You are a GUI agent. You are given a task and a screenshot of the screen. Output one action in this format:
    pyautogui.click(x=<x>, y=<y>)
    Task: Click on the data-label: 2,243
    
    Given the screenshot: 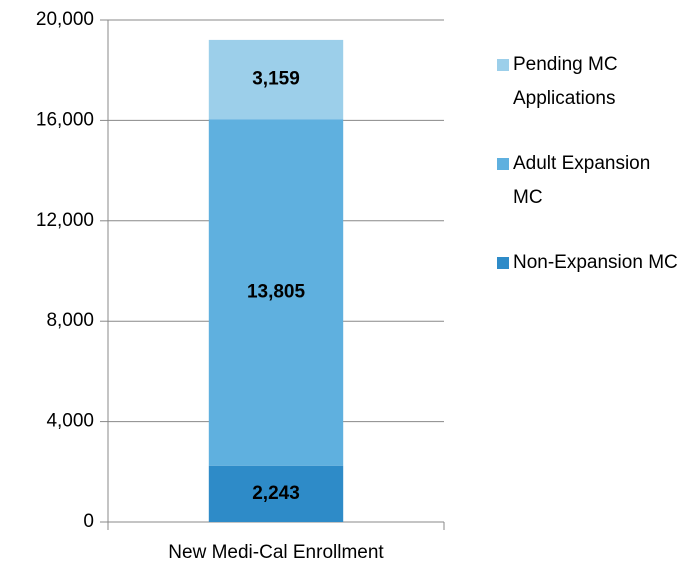 What is the action you would take?
    pyautogui.click(x=276, y=493)
    